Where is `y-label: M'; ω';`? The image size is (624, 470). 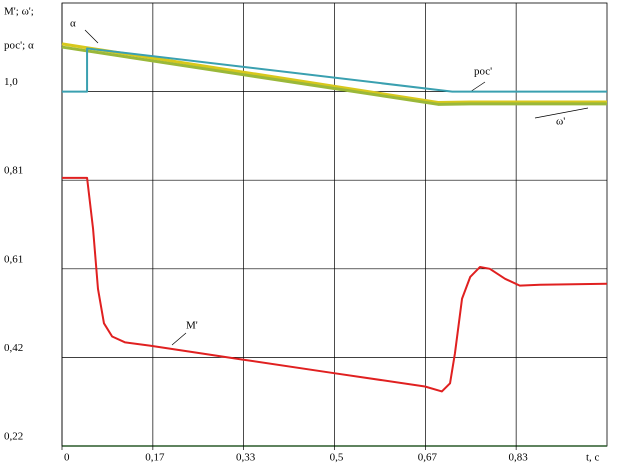 y-label: M'; ω'; is located at coordinates (19, 12).